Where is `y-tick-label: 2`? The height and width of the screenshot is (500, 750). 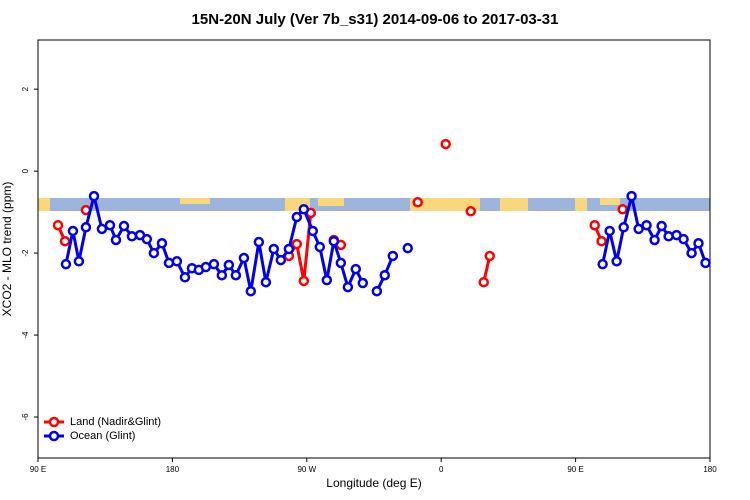
y-tick-label: 2 is located at coordinates (25, 88).